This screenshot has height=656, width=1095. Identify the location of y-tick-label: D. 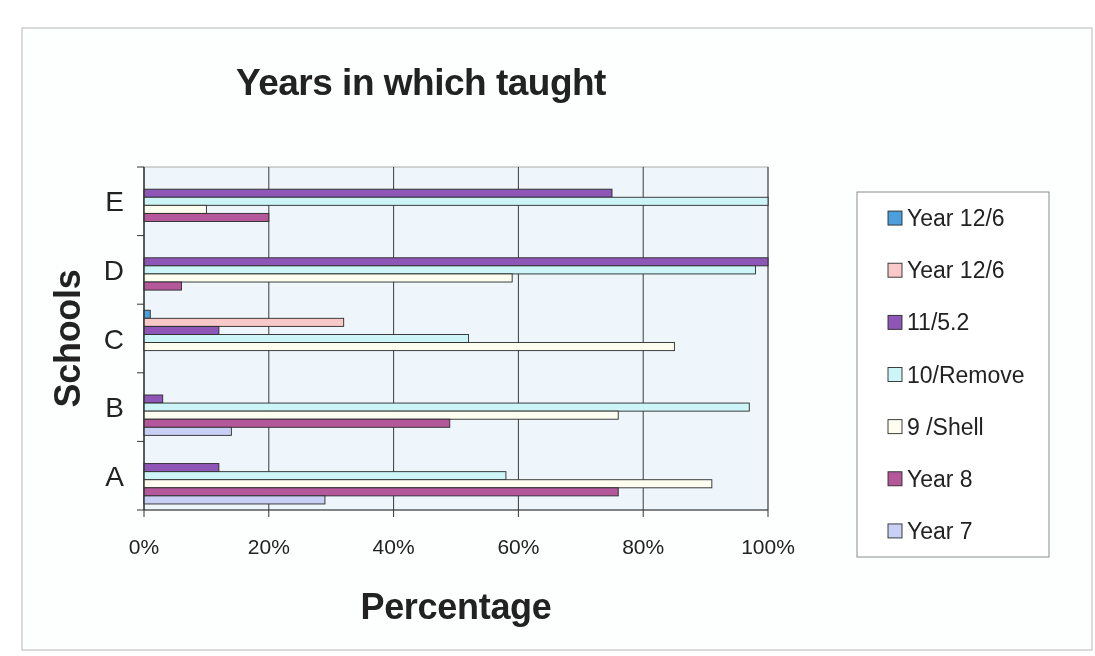
(113, 270).